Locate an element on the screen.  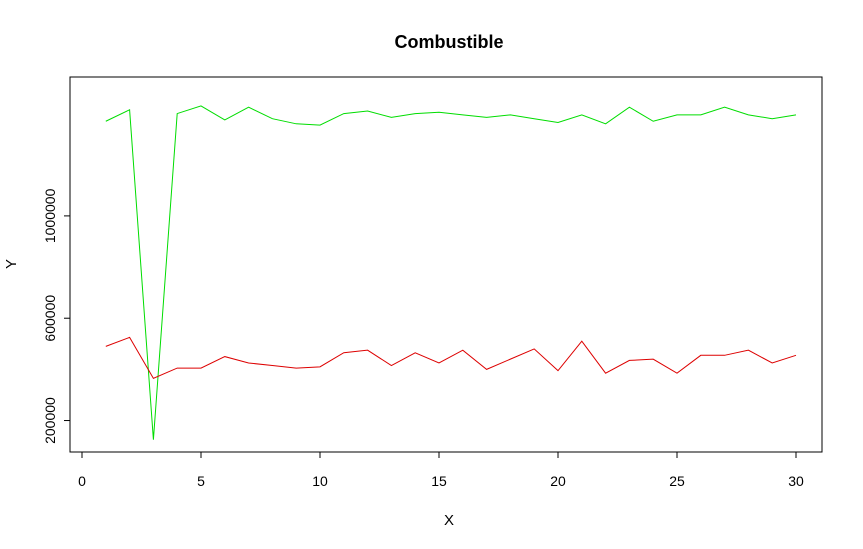
x-tick-label: 10 is located at coordinates (320, 481).